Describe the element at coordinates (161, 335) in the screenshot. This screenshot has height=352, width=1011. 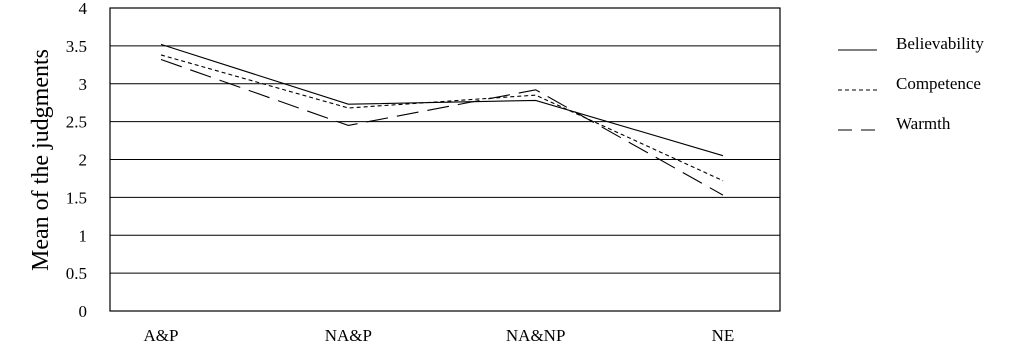
I see `x-tick-label: A&P` at that location.